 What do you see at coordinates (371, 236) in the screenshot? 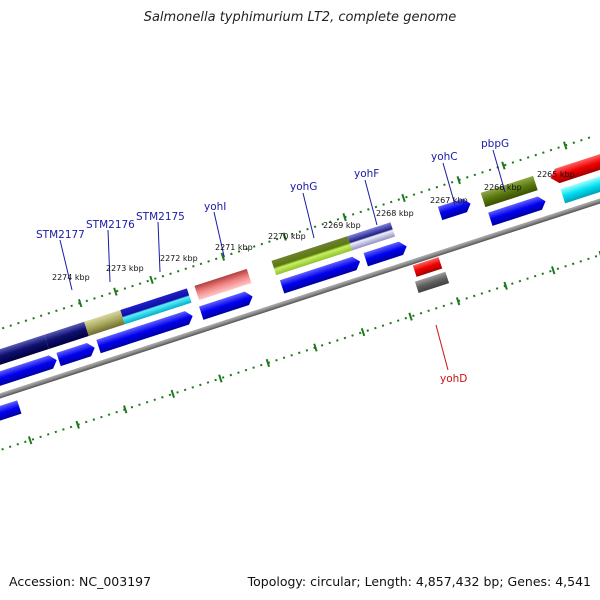
I see `gene-yohF-box` at bounding box center [371, 236].